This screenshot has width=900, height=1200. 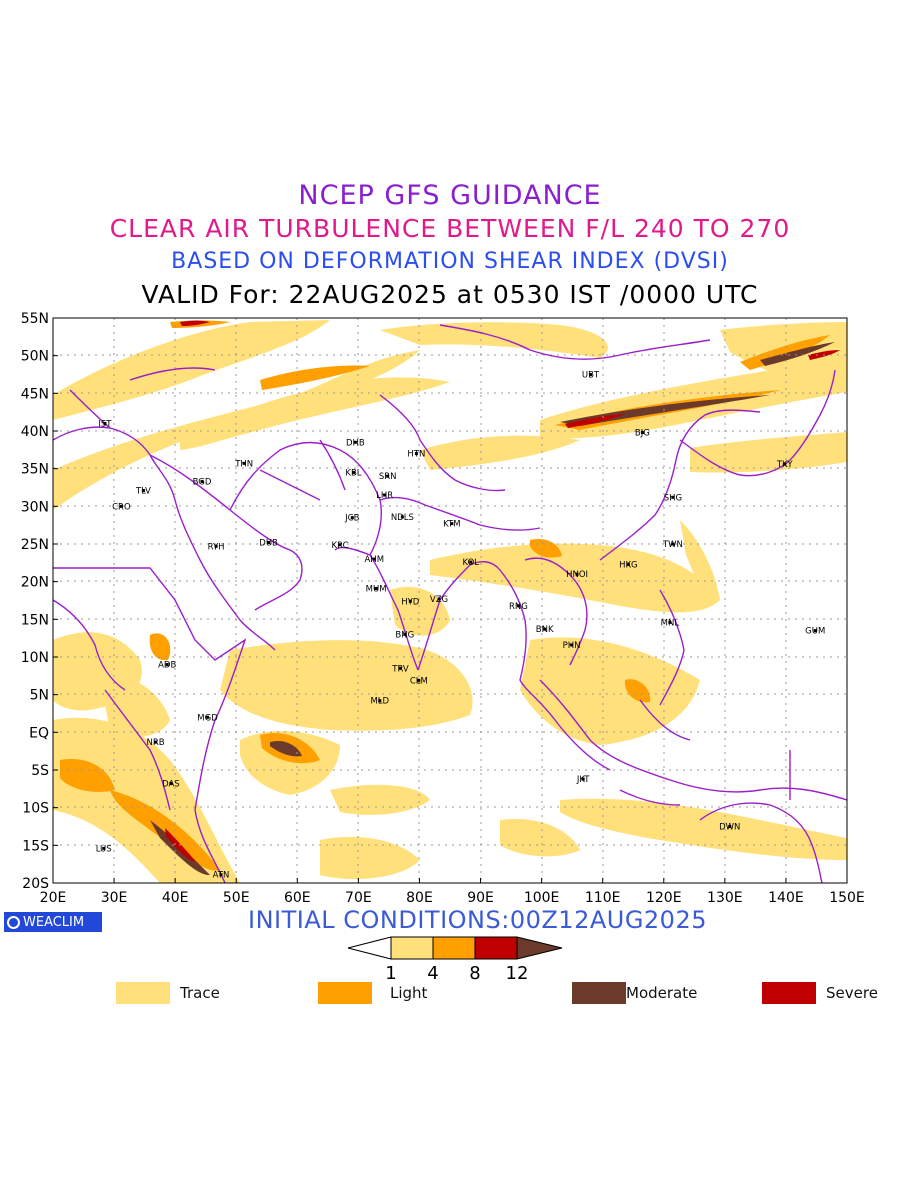 What do you see at coordinates (35, 620) in the screenshot?
I see `lat-tick-label: 15N` at bounding box center [35, 620].